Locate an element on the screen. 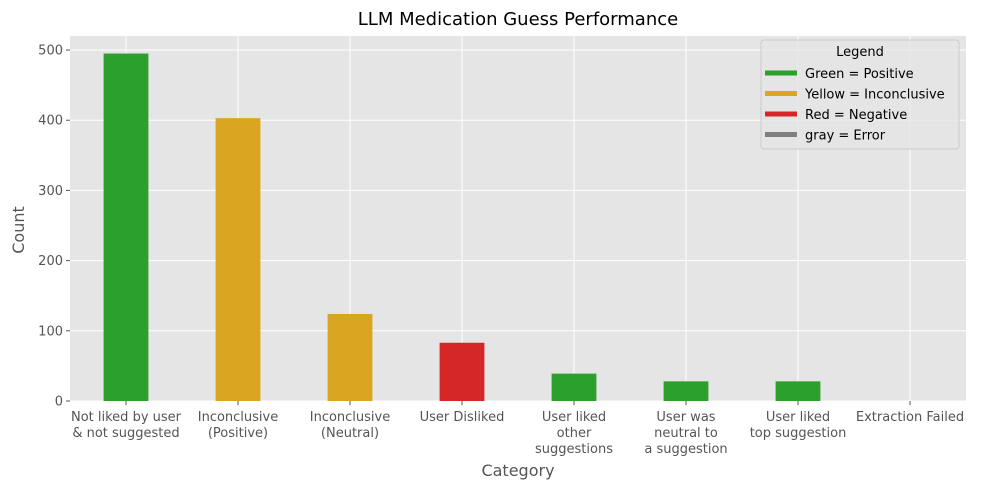  legend-entry-label: gray = Error is located at coordinates (845, 136).